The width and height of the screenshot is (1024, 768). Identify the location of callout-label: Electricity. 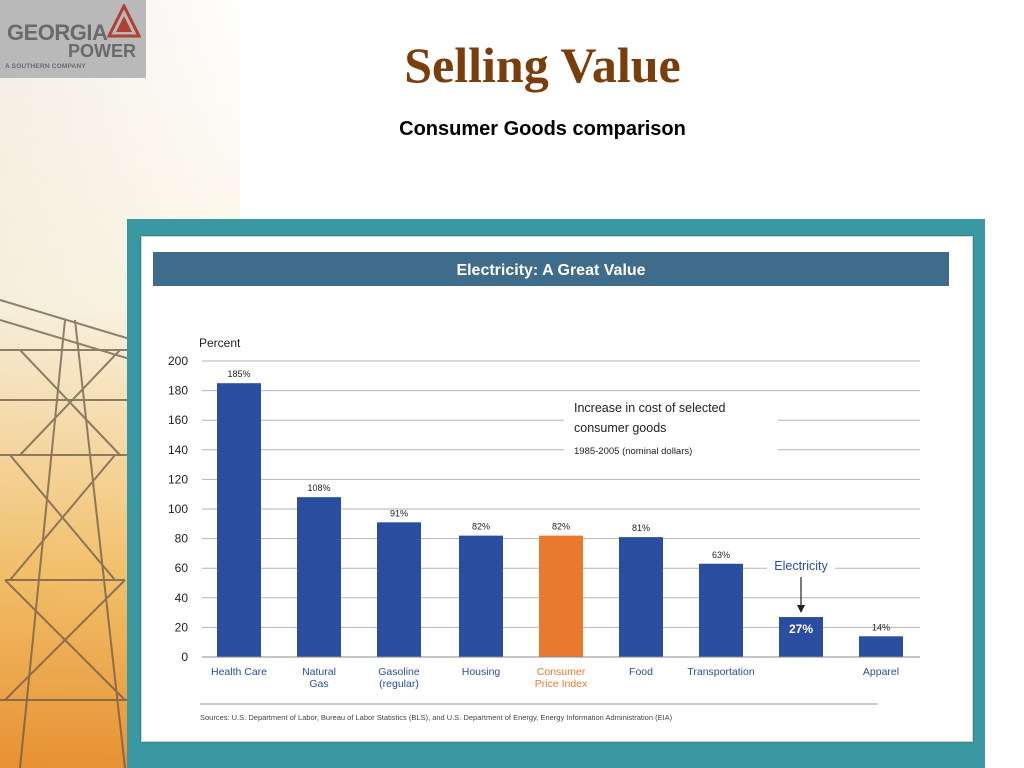
(801, 566).